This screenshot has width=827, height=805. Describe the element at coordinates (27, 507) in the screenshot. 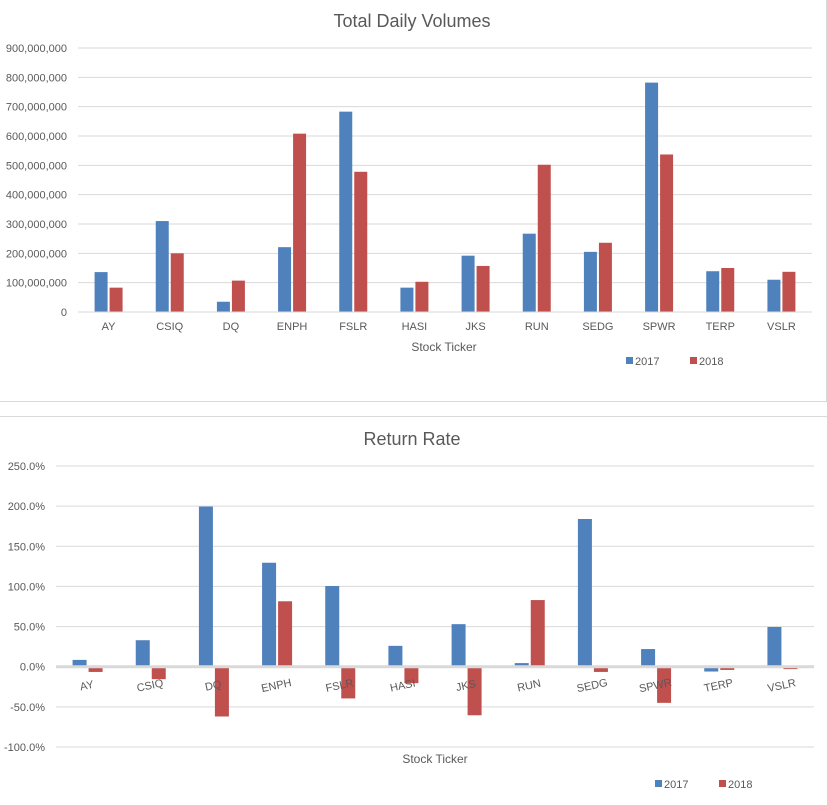

I see `y-tick-label: 200.0%` at that location.